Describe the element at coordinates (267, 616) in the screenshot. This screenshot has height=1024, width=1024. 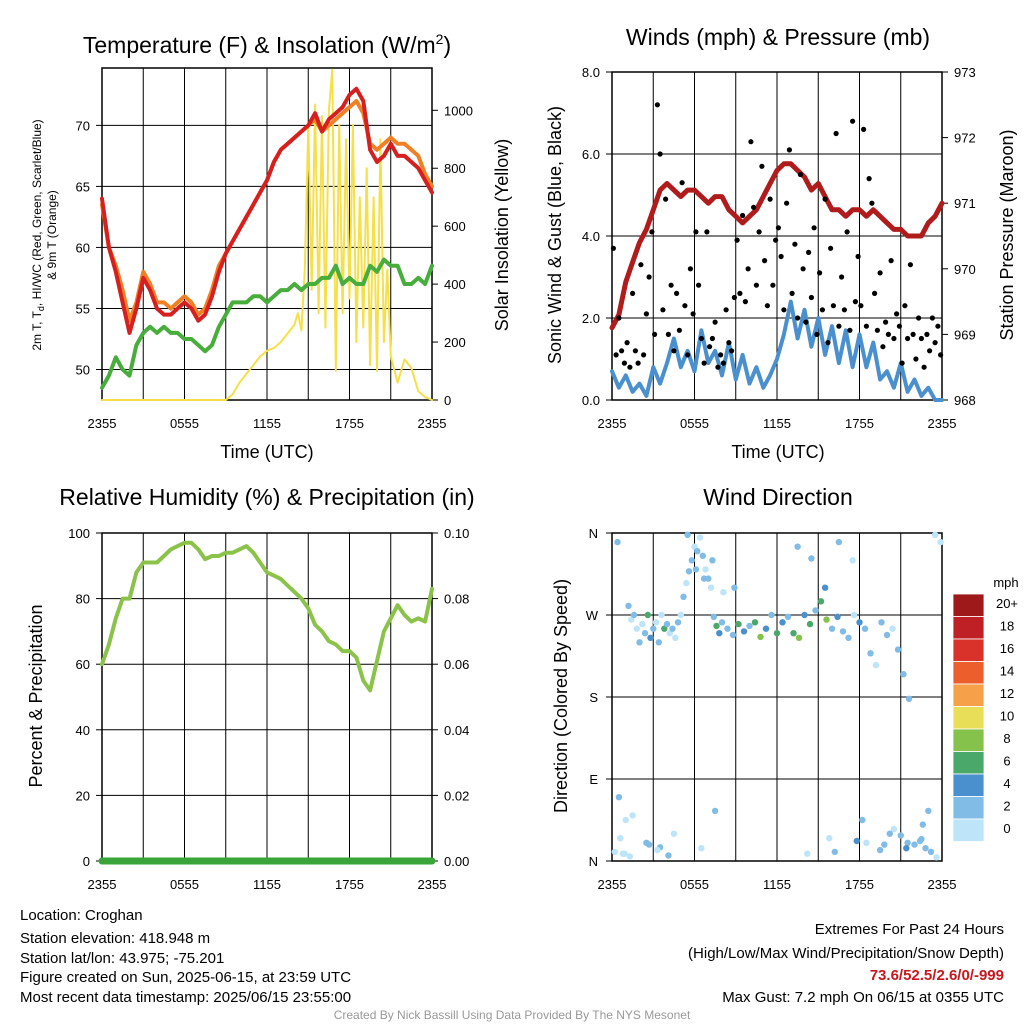
I see `relative-humidity-line` at that location.